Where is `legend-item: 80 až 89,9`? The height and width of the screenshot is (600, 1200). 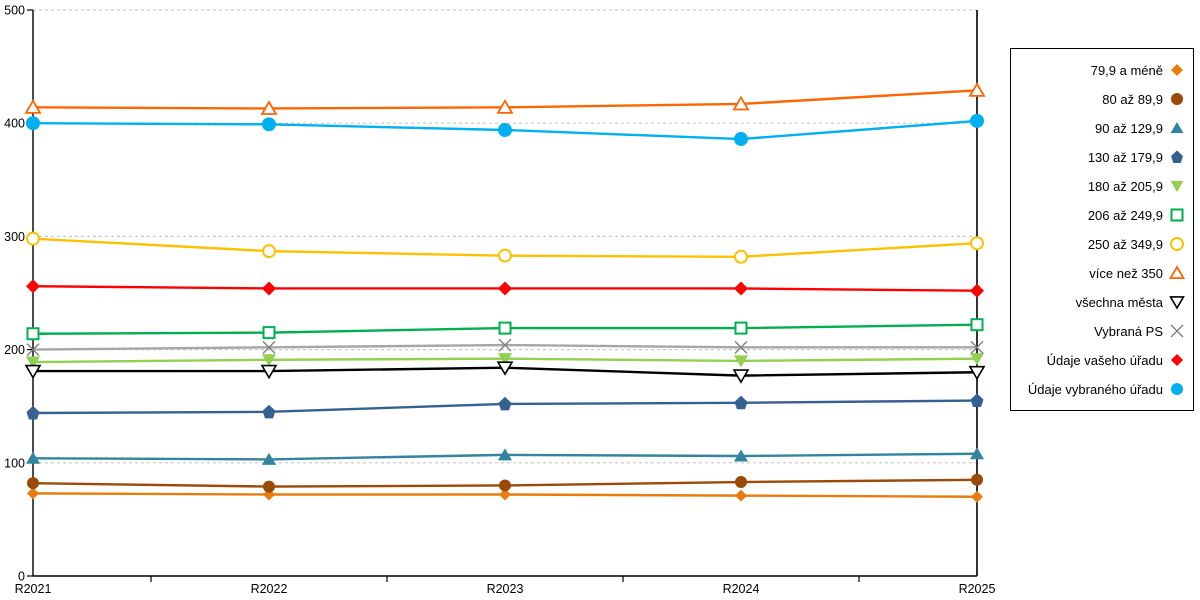 legend-item: 80 až 89,9 is located at coordinates (1100, 99).